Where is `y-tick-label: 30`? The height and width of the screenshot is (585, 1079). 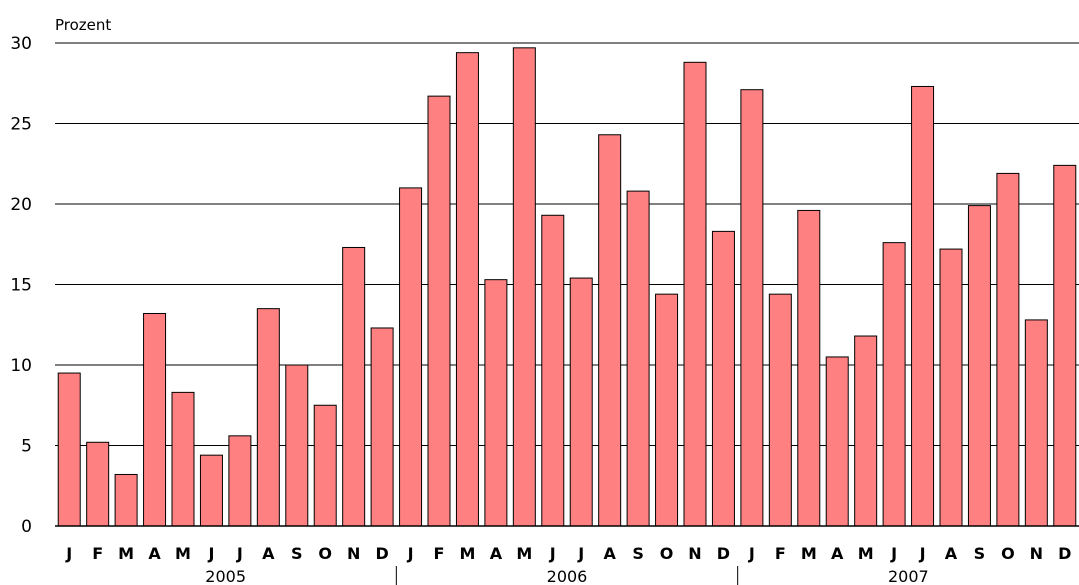 y-tick-label: 30 is located at coordinates (21, 44).